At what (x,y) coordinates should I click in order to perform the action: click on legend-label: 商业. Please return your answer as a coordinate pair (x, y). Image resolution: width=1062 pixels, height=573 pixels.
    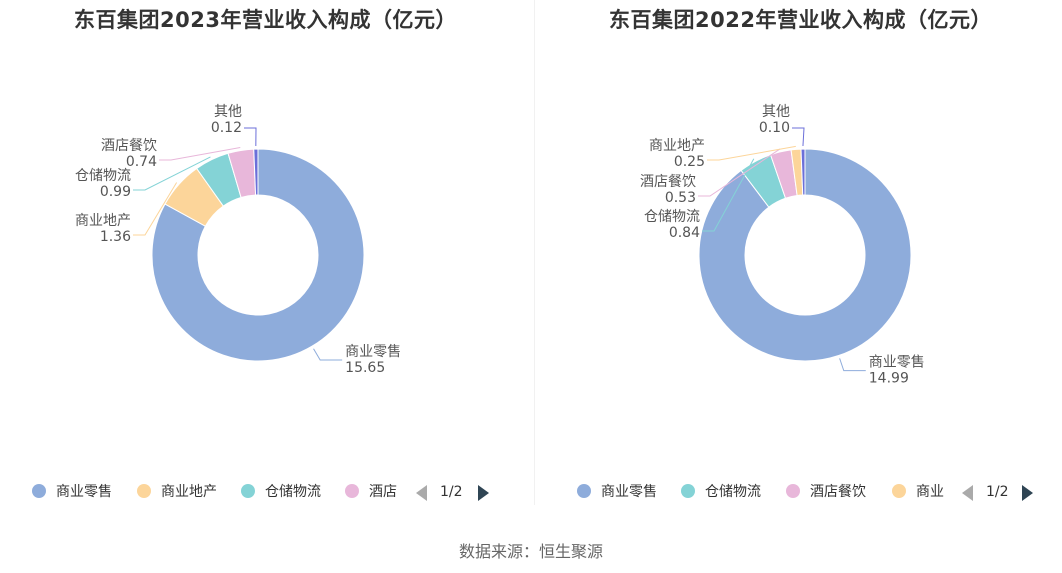
    Looking at the image, I should click on (930, 492).